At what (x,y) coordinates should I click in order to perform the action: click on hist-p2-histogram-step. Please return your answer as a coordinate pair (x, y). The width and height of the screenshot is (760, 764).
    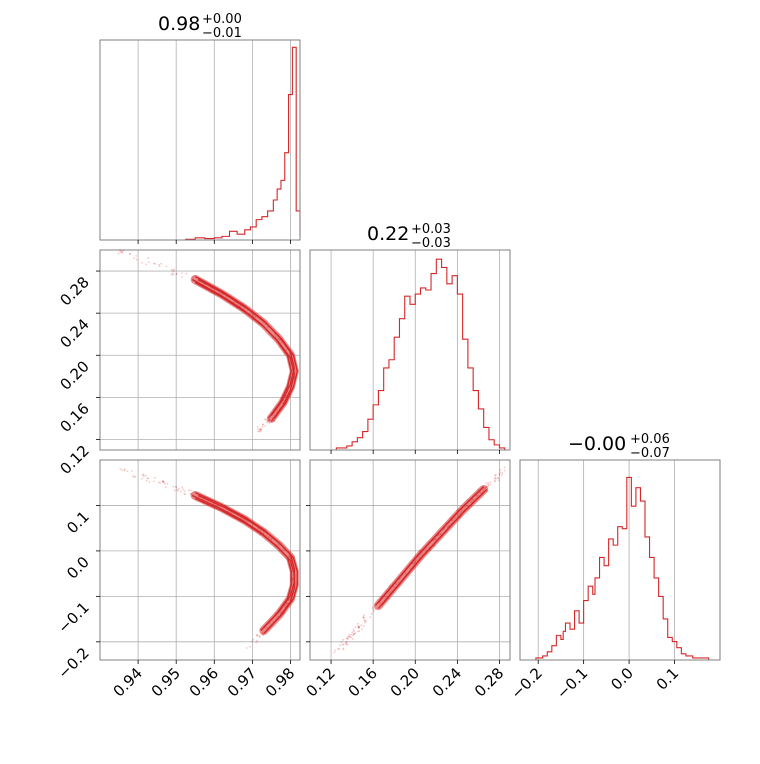
    Looking at the image, I should click on (620, 568).